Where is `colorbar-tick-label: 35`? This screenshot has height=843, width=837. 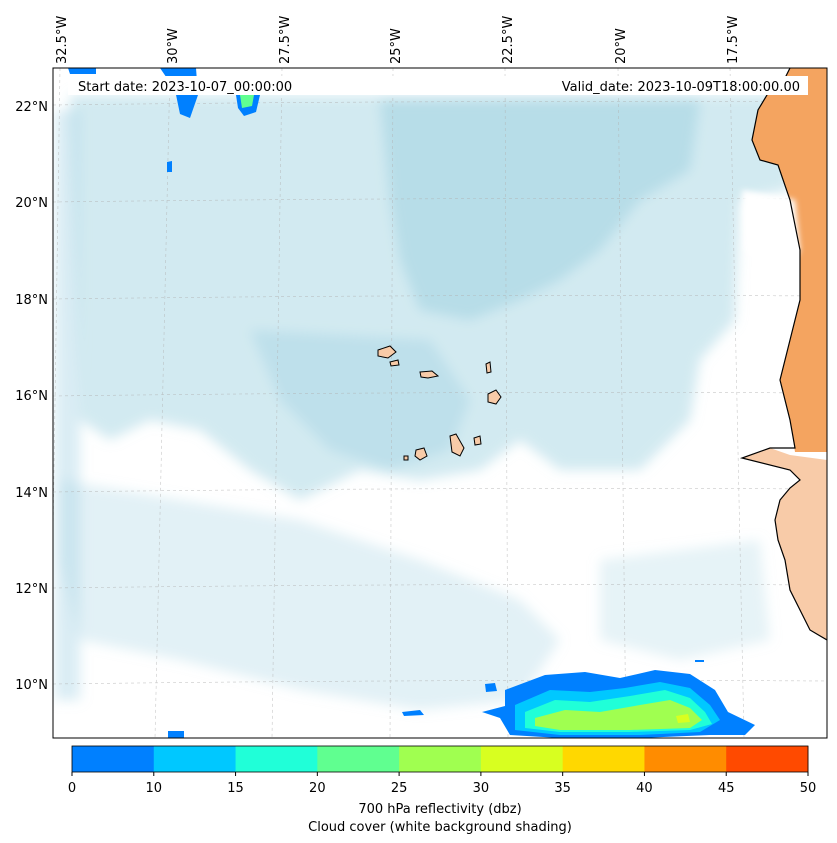
colorbar-tick-label: 35 is located at coordinates (562, 788).